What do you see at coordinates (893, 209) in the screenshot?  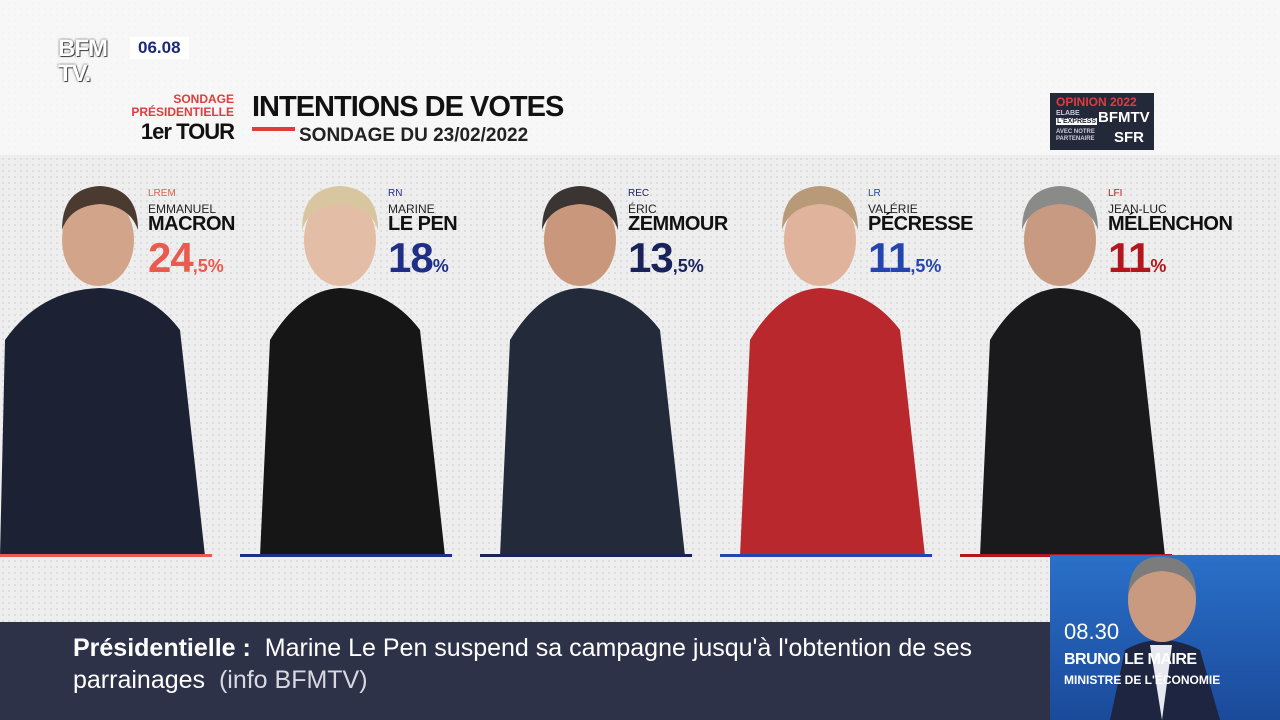 I see `first-name: VALÉRIE` at bounding box center [893, 209].